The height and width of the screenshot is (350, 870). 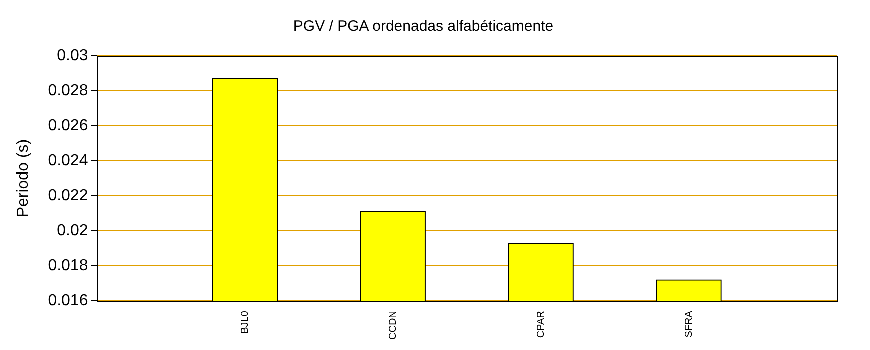 What do you see at coordinates (245, 322) in the screenshot?
I see `x-tick-label: BJL0` at bounding box center [245, 322].